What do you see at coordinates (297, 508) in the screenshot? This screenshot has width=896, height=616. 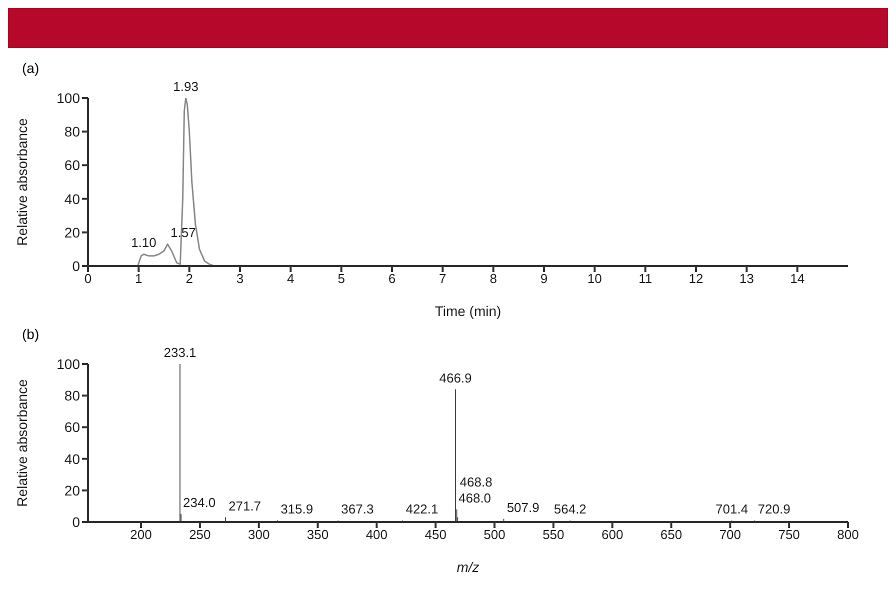 I see `annotation: 315.9` at bounding box center [297, 508].